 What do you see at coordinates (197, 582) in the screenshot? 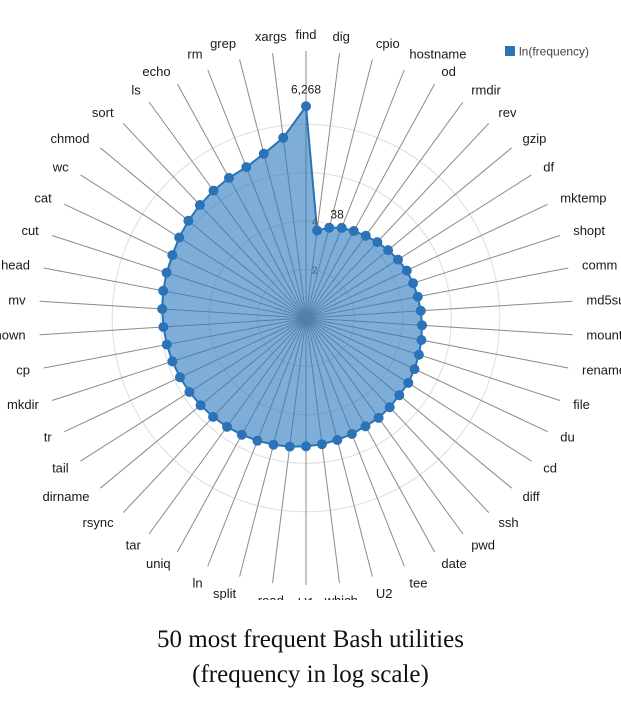
I see `category-label: ln` at bounding box center [197, 582].